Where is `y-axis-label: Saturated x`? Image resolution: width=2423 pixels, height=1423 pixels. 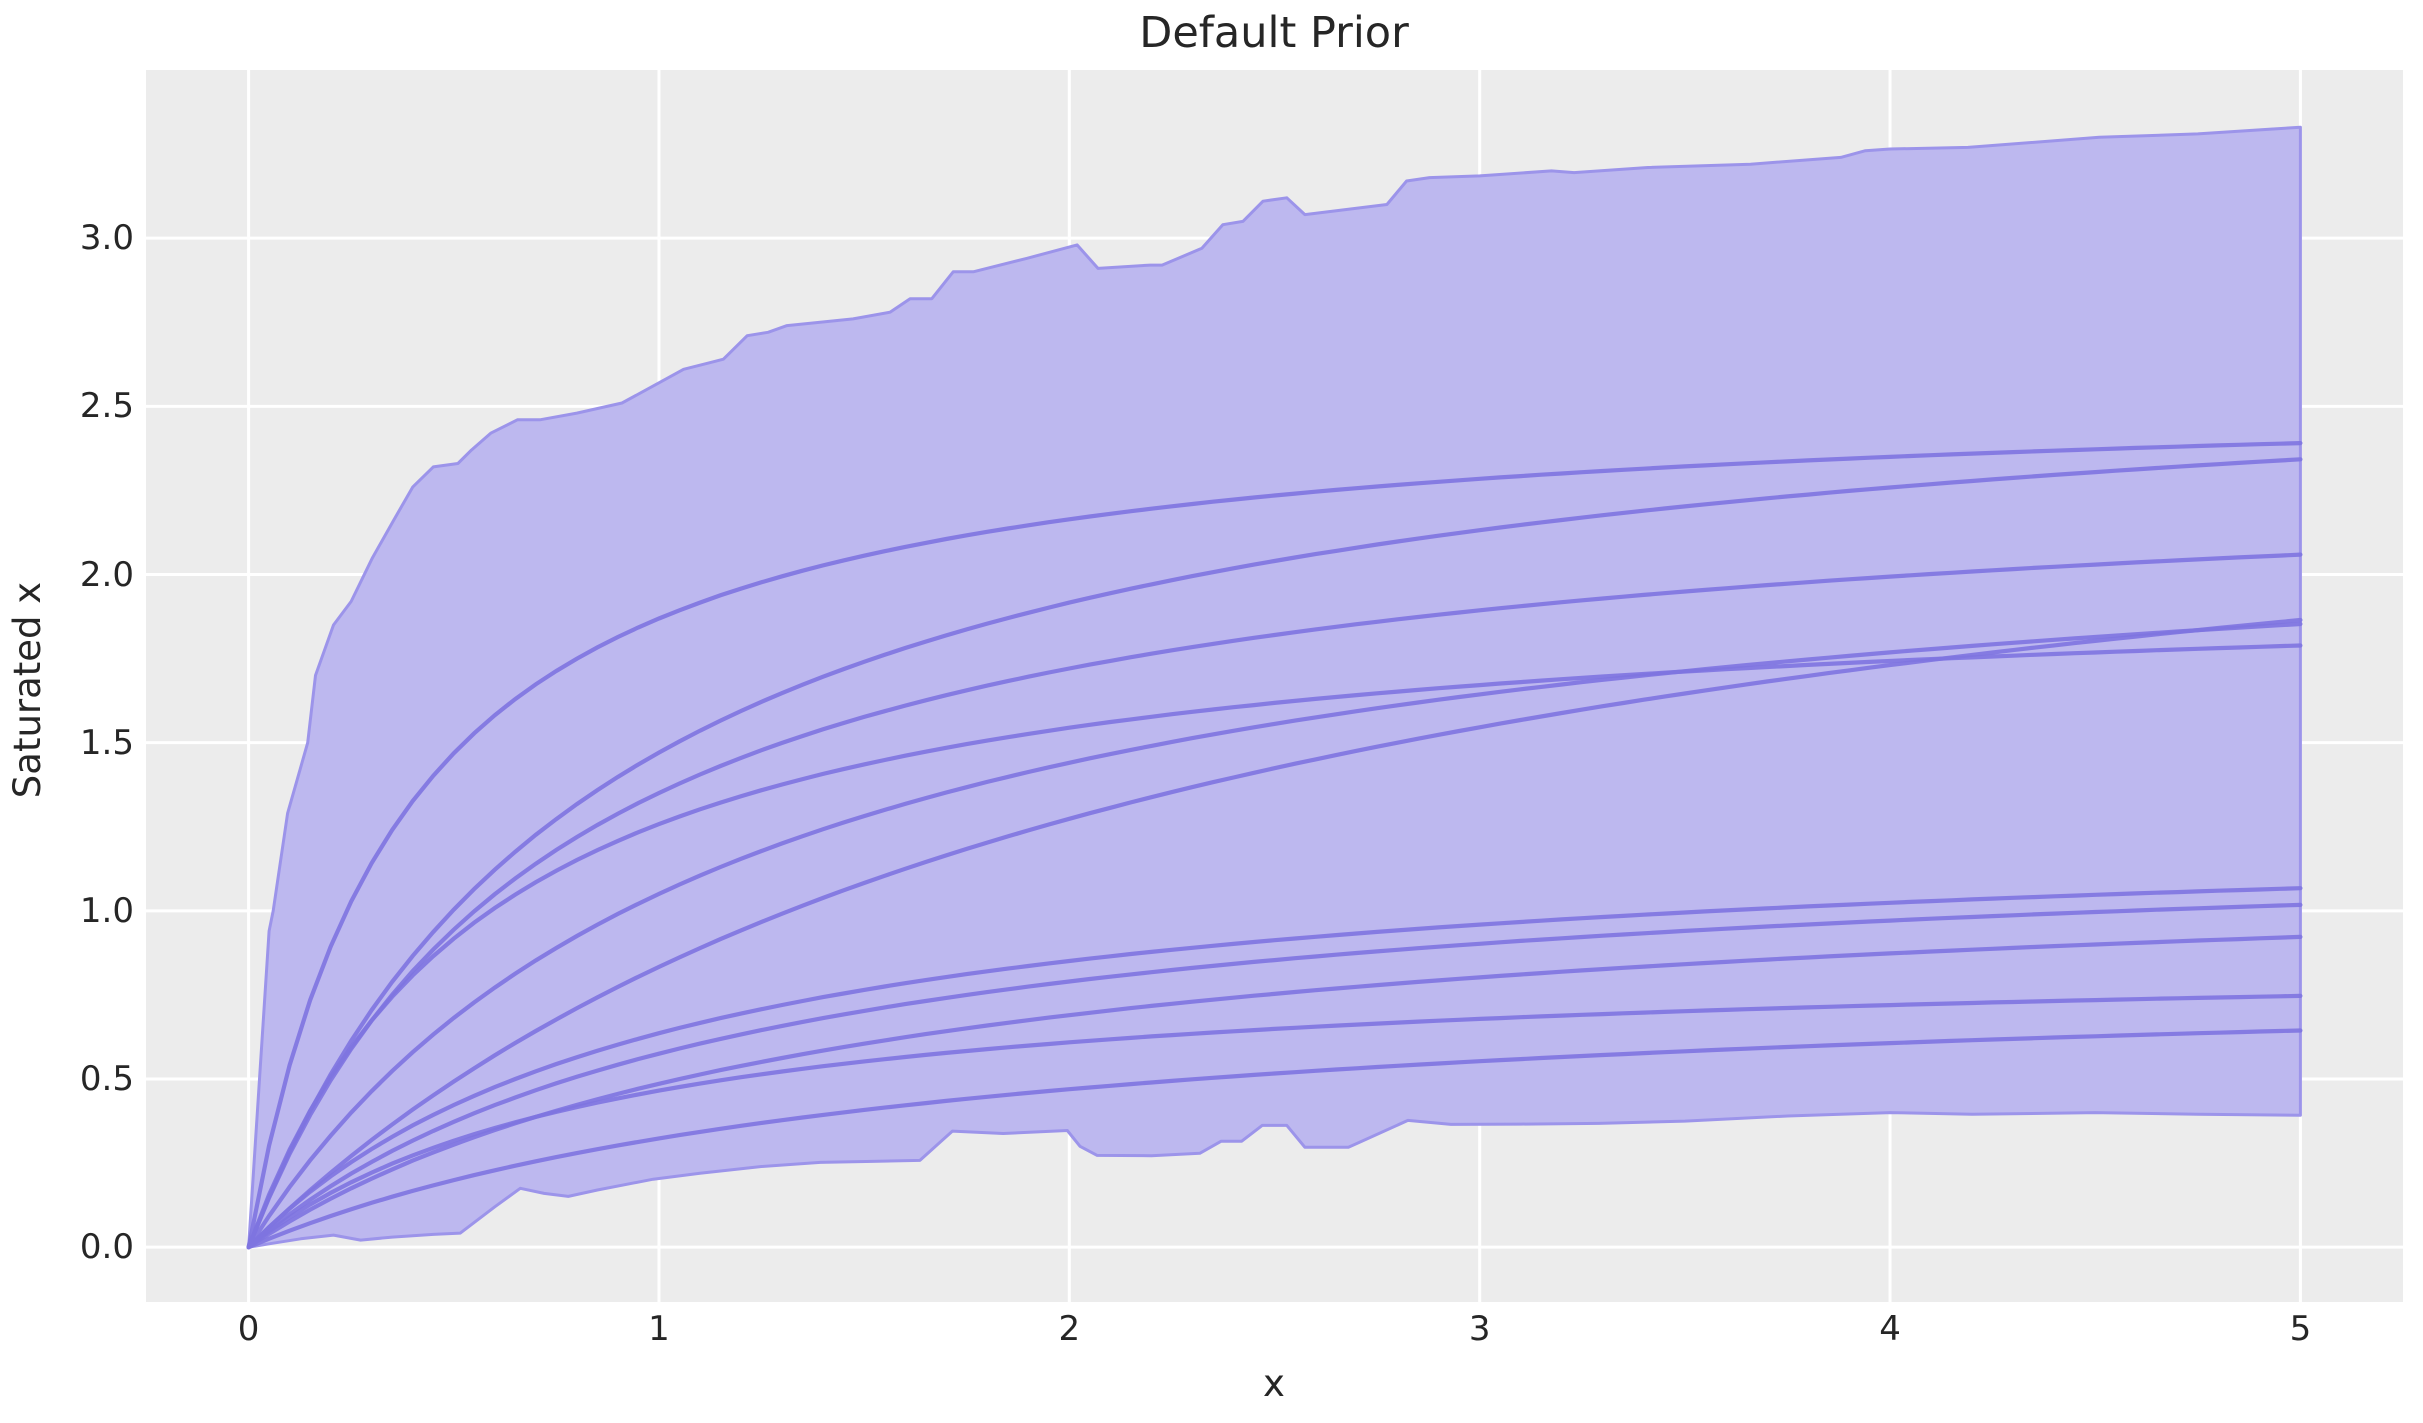 y-axis-label: Saturated x is located at coordinates (27, 690).